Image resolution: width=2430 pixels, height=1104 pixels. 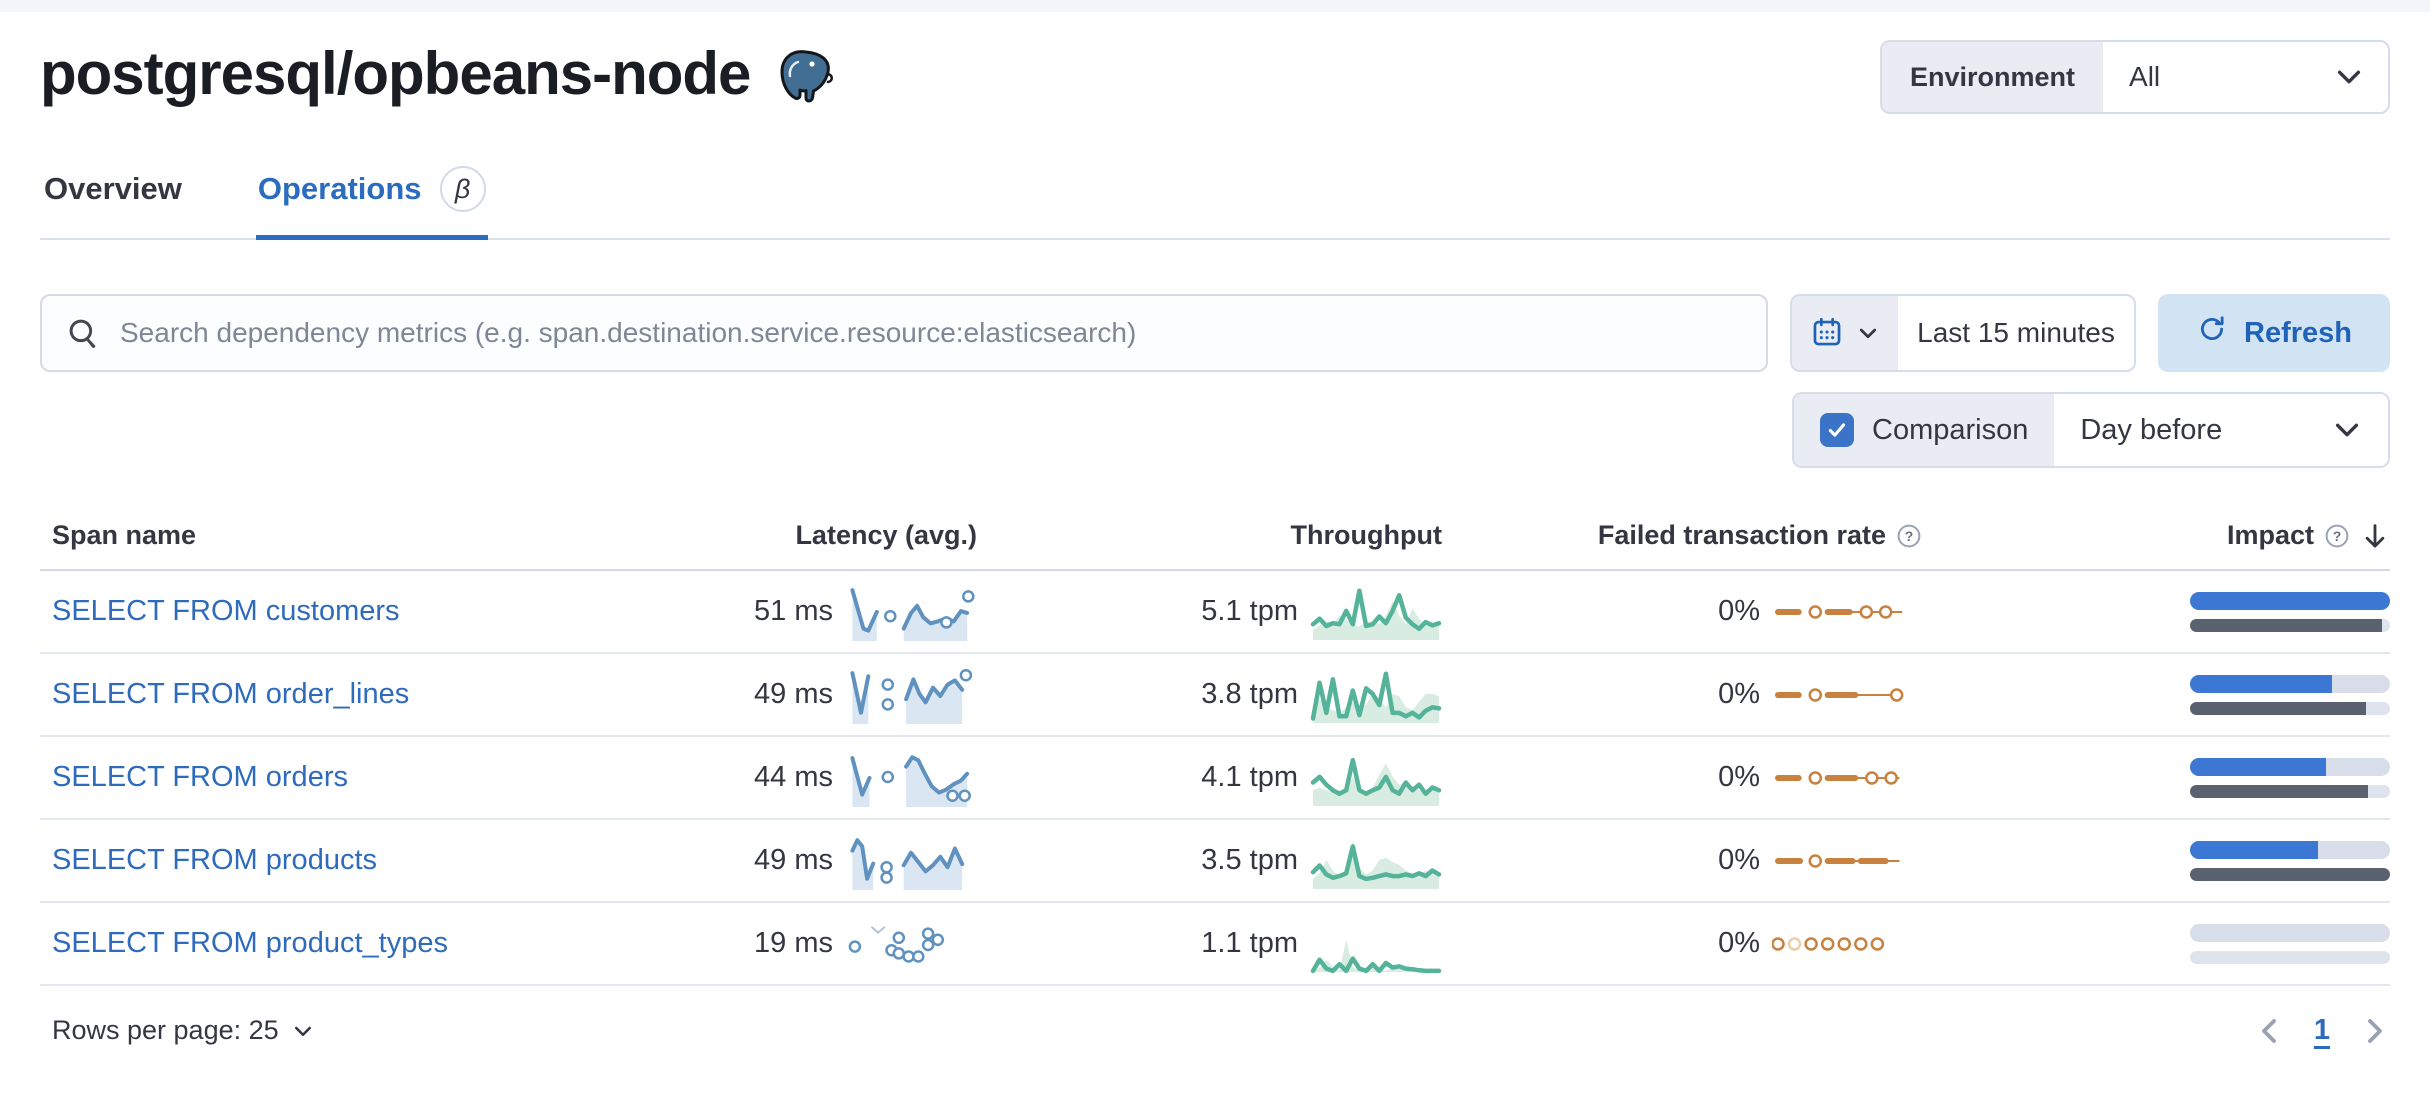 What do you see at coordinates (806, 78) in the screenshot?
I see `postgresql-logo-icon` at bounding box center [806, 78].